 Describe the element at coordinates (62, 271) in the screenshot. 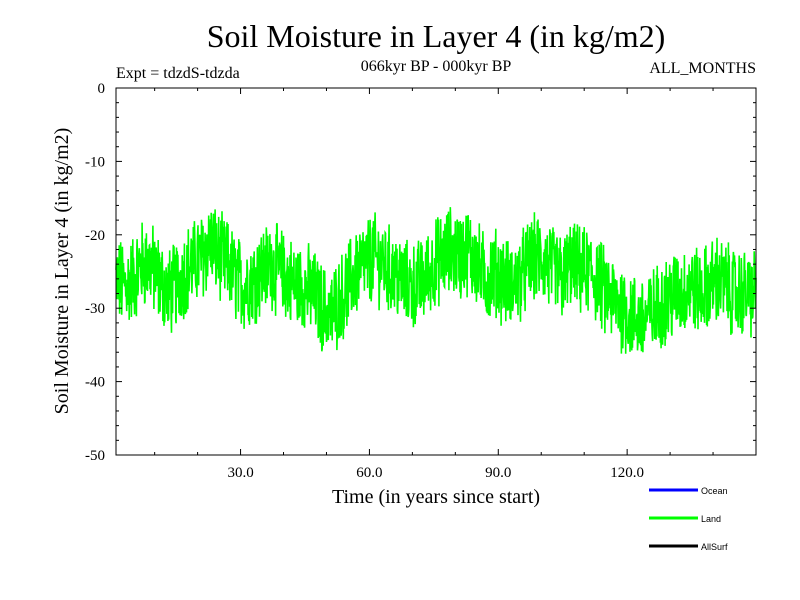

I see `y-axis-label: Soil Moisture in Layer 4 (in kg/m2)` at that location.